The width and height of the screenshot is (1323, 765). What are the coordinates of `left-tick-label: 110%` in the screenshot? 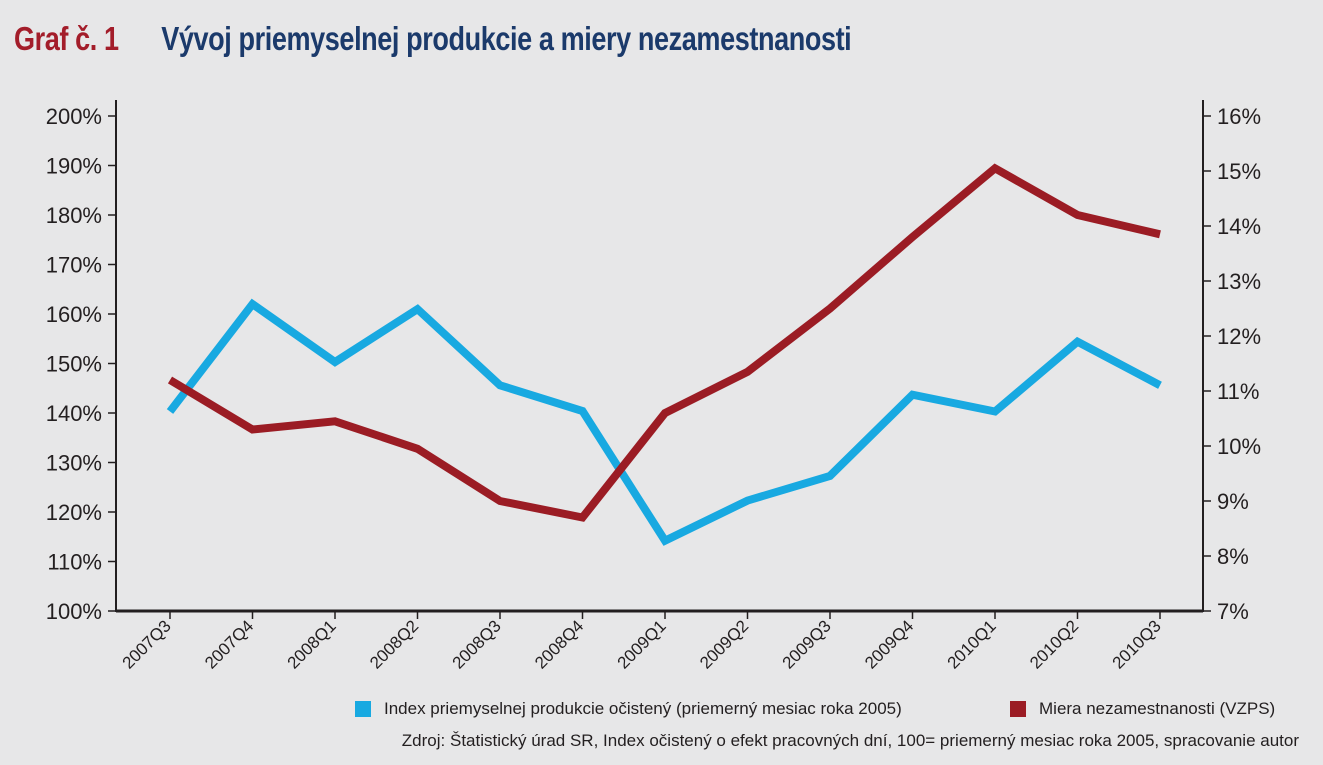 It's located at (74, 562).